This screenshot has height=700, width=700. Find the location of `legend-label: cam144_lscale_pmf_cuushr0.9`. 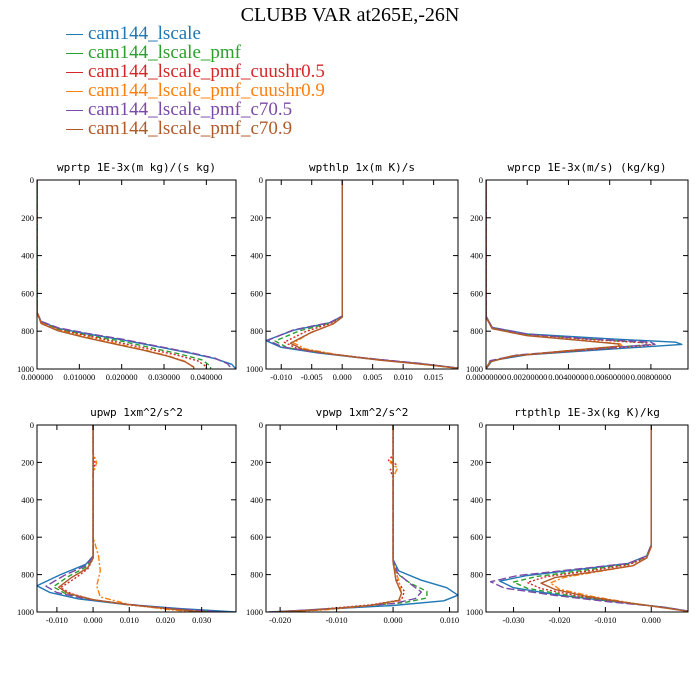

legend-label: cam144_lscale_pmf_cuushr0.9 is located at coordinates (206, 90).